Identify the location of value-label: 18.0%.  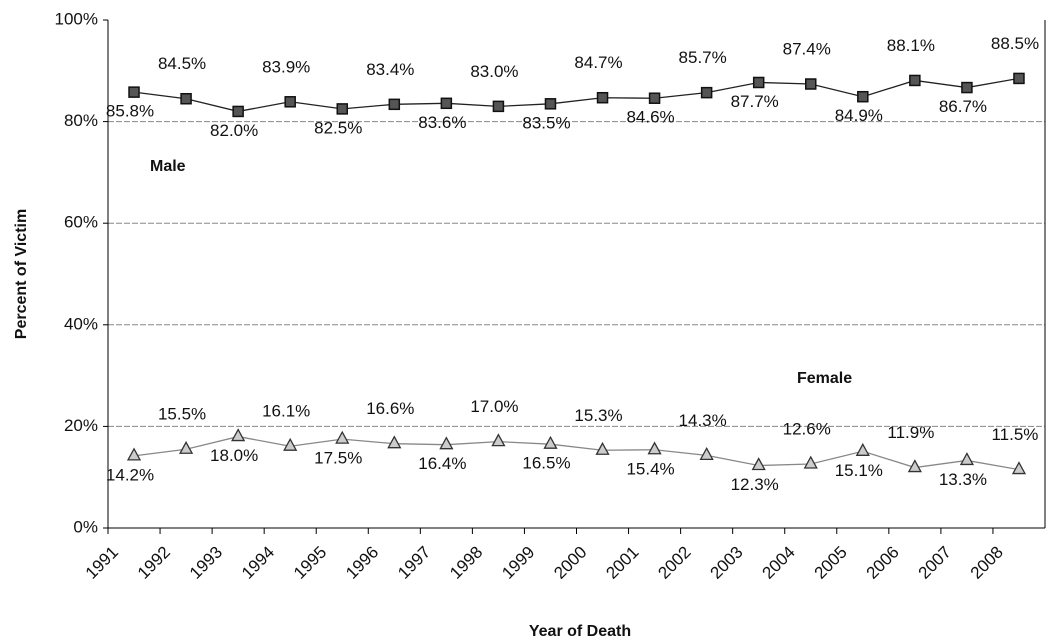
(234, 455).